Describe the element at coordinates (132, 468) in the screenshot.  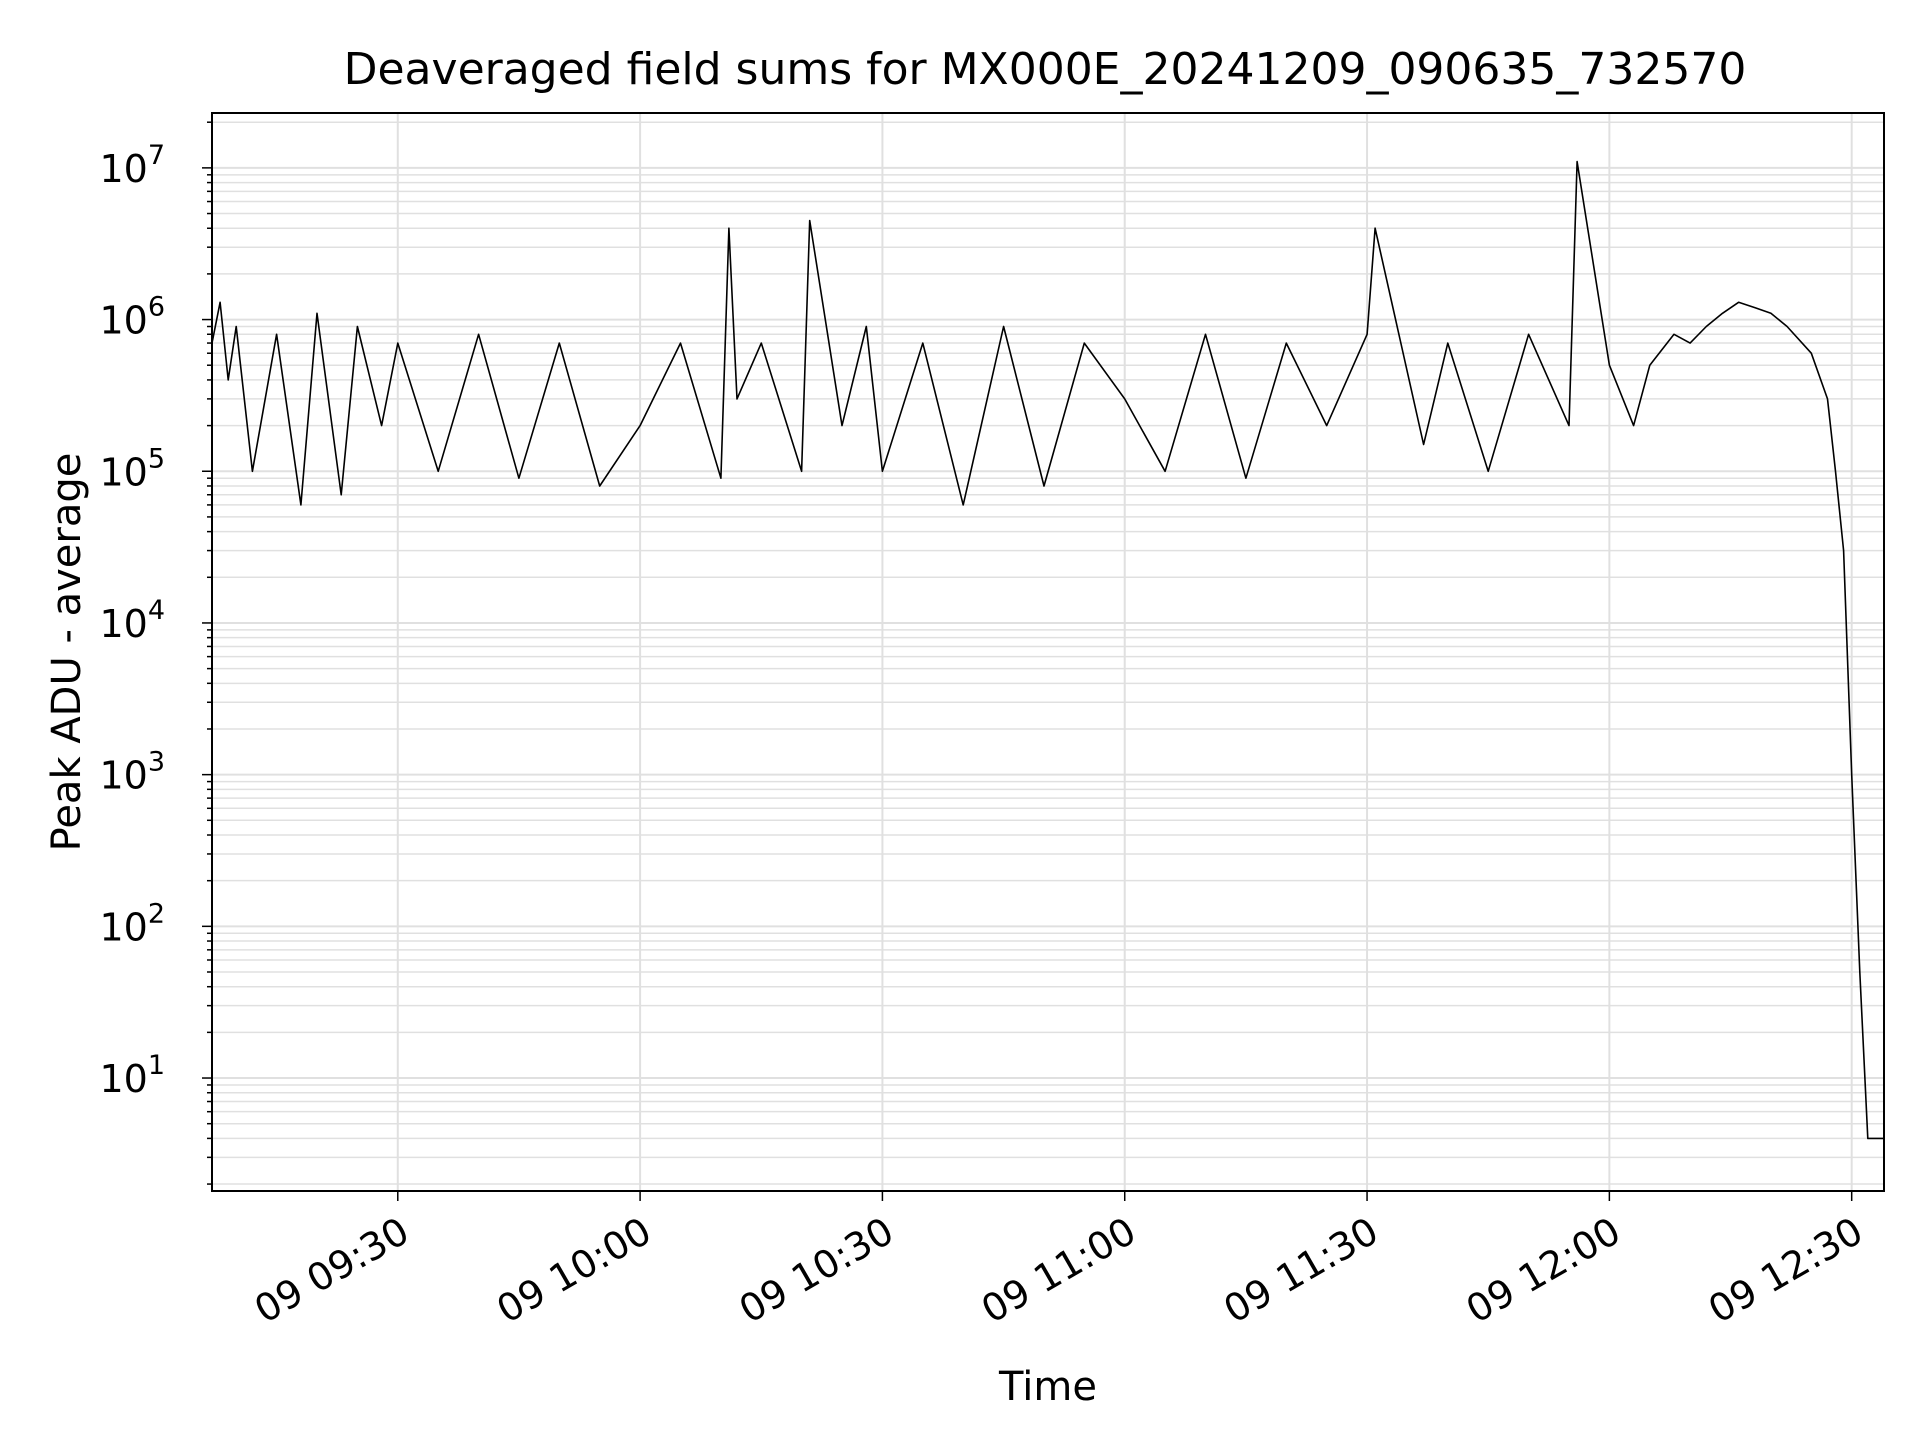
I see `y-tick-label: 10⁵` at that location.